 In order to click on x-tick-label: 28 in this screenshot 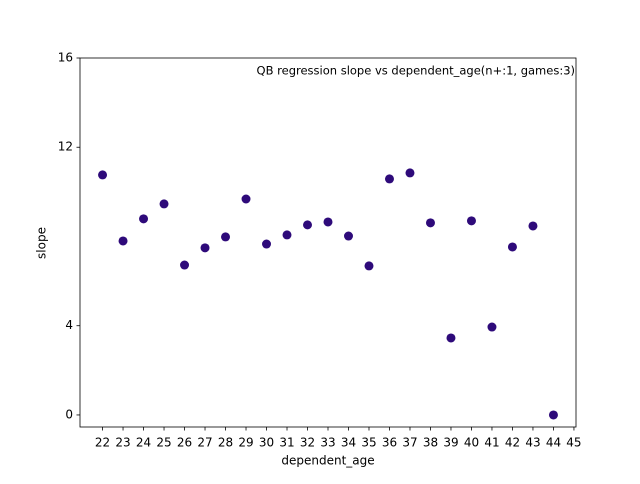, I will do `click(225, 443)`.